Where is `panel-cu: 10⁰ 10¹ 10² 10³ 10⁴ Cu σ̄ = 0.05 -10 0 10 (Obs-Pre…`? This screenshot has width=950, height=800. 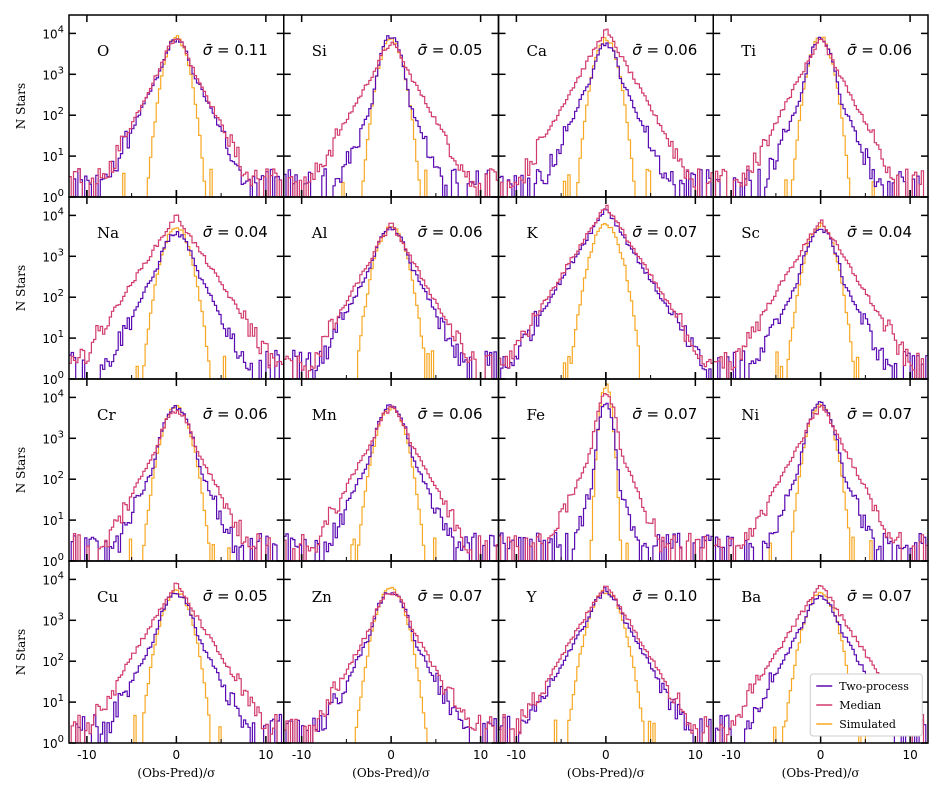 panel-cu: 10⁰ 10¹ 10² 10³ 10⁴ Cu σ̄ = 0.05 -10 0 10 (Obs-Pre… is located at coordinates (149, 667).